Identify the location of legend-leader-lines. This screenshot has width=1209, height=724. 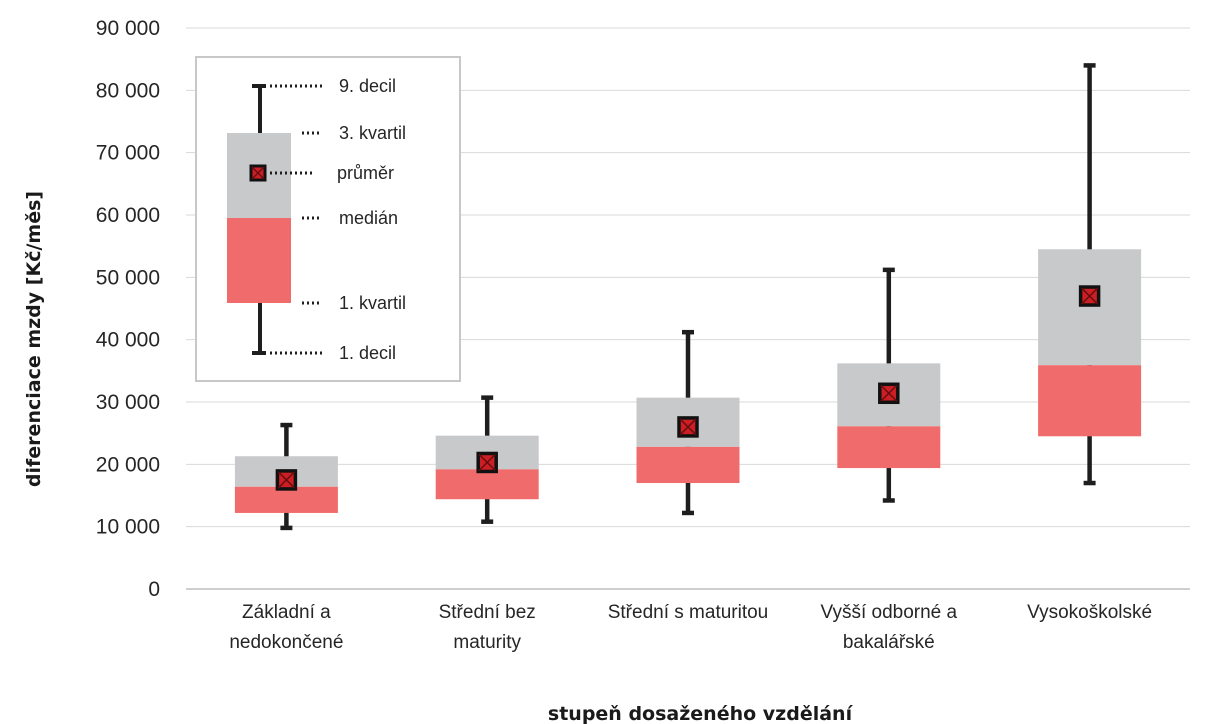
(296, 219).